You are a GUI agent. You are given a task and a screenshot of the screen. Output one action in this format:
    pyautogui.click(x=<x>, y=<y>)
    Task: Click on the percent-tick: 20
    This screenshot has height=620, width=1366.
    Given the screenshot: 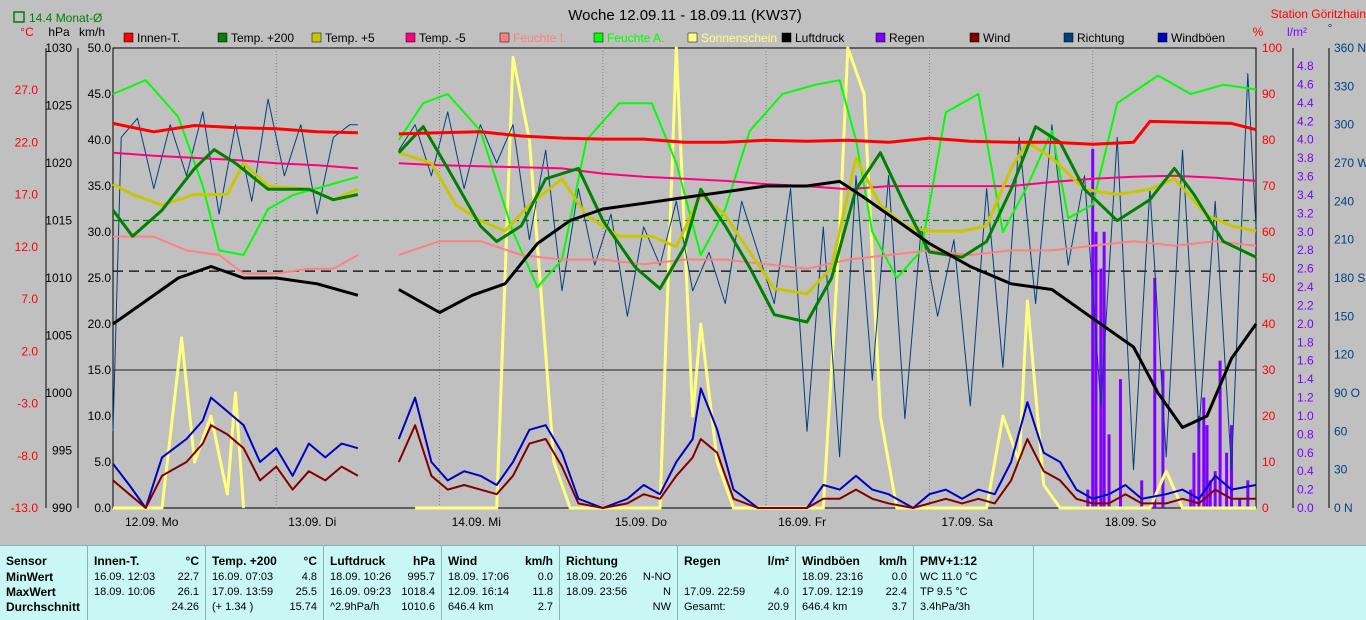 What is the action you would take?
    pyautogui.click(x=1269, y=416)
    